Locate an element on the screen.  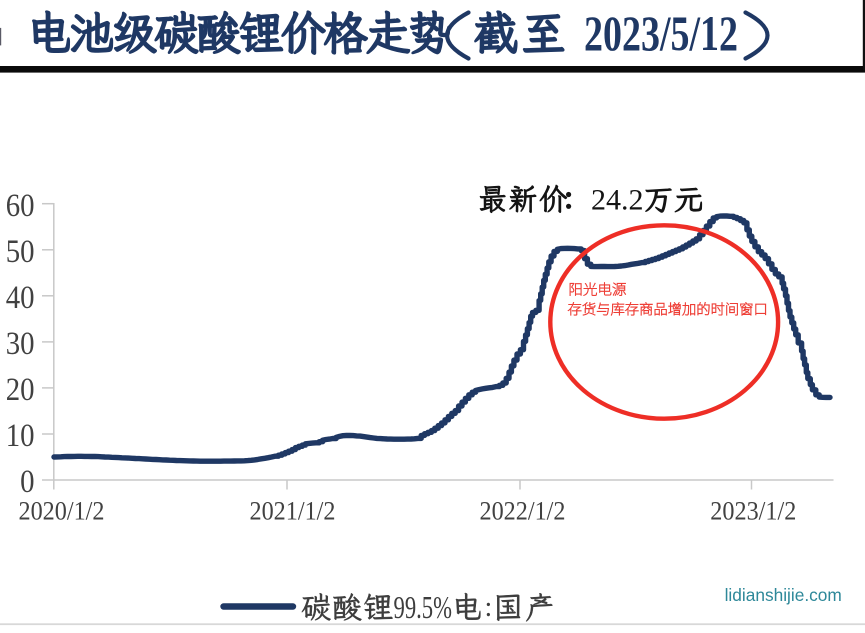
svg-text: 40 is located at coordinates (20, 298).